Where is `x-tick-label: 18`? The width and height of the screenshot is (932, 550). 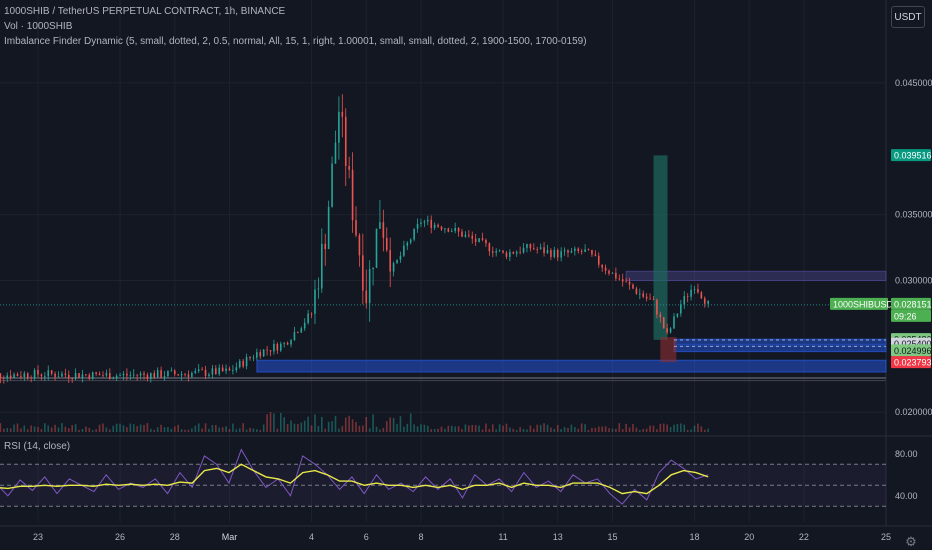
x-tick-label: 18 is located at coordinates (695, 537).